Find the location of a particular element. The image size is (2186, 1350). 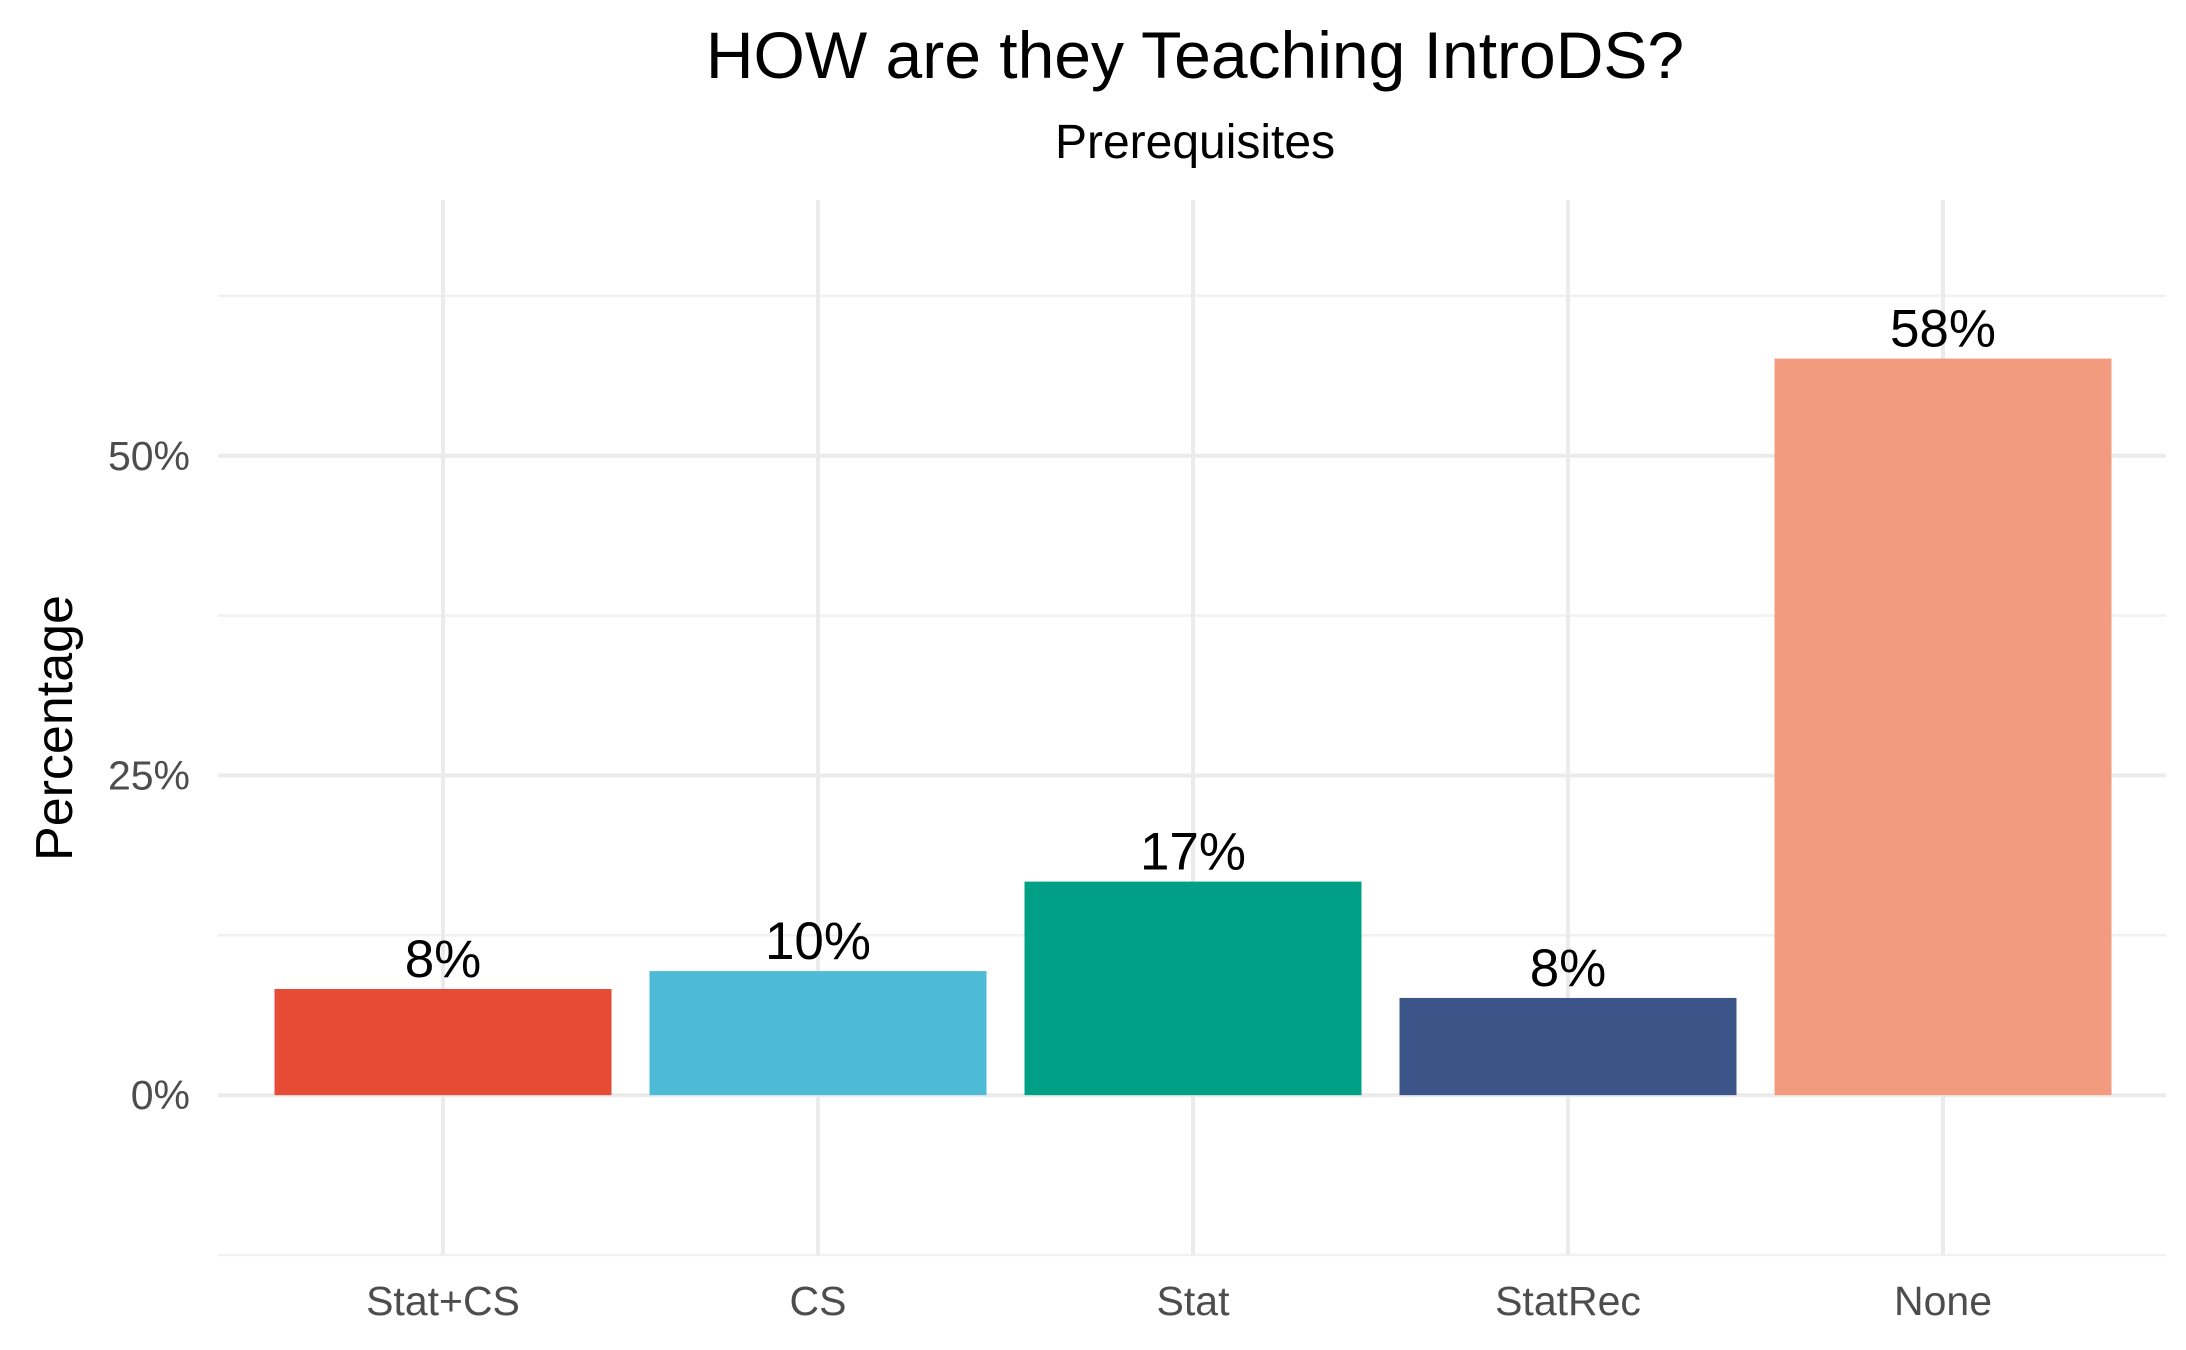

y-tick-label: 50% is located at coordinates (149, 456).